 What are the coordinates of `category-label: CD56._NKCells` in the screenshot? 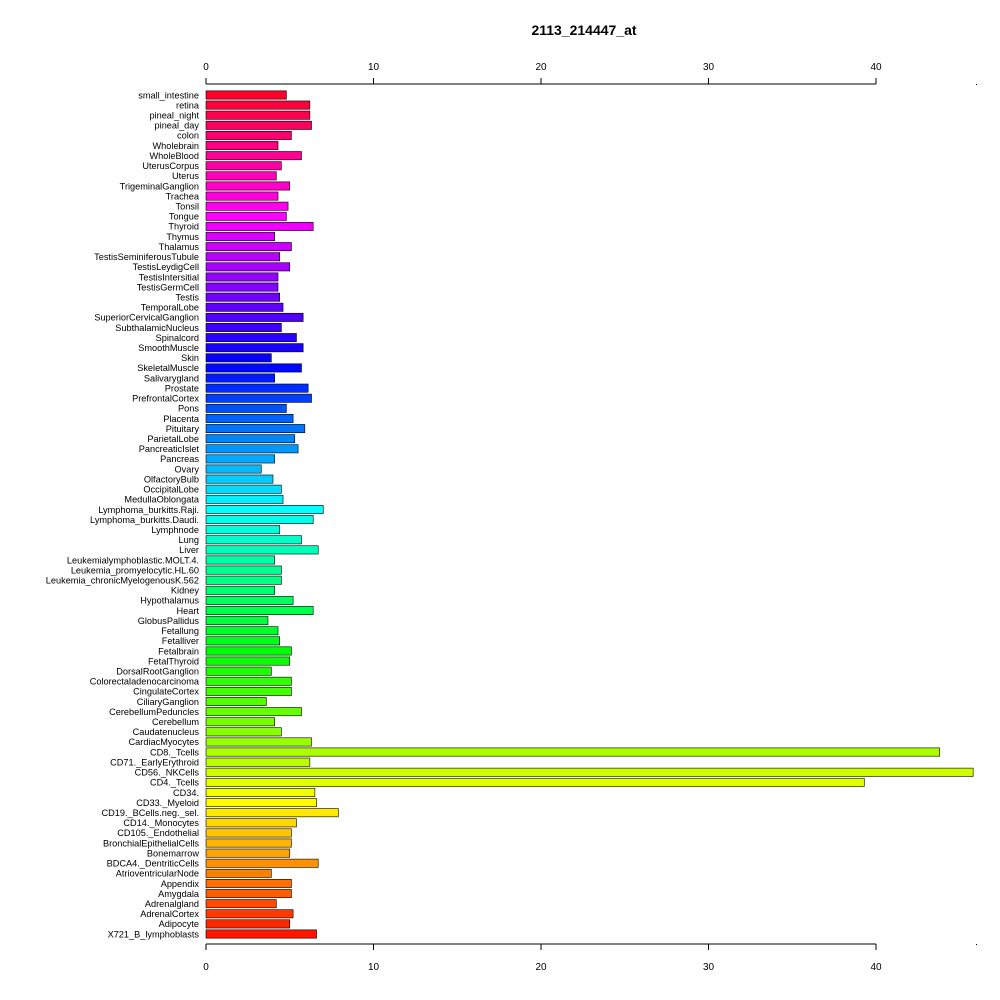 It's located at (167, 773).